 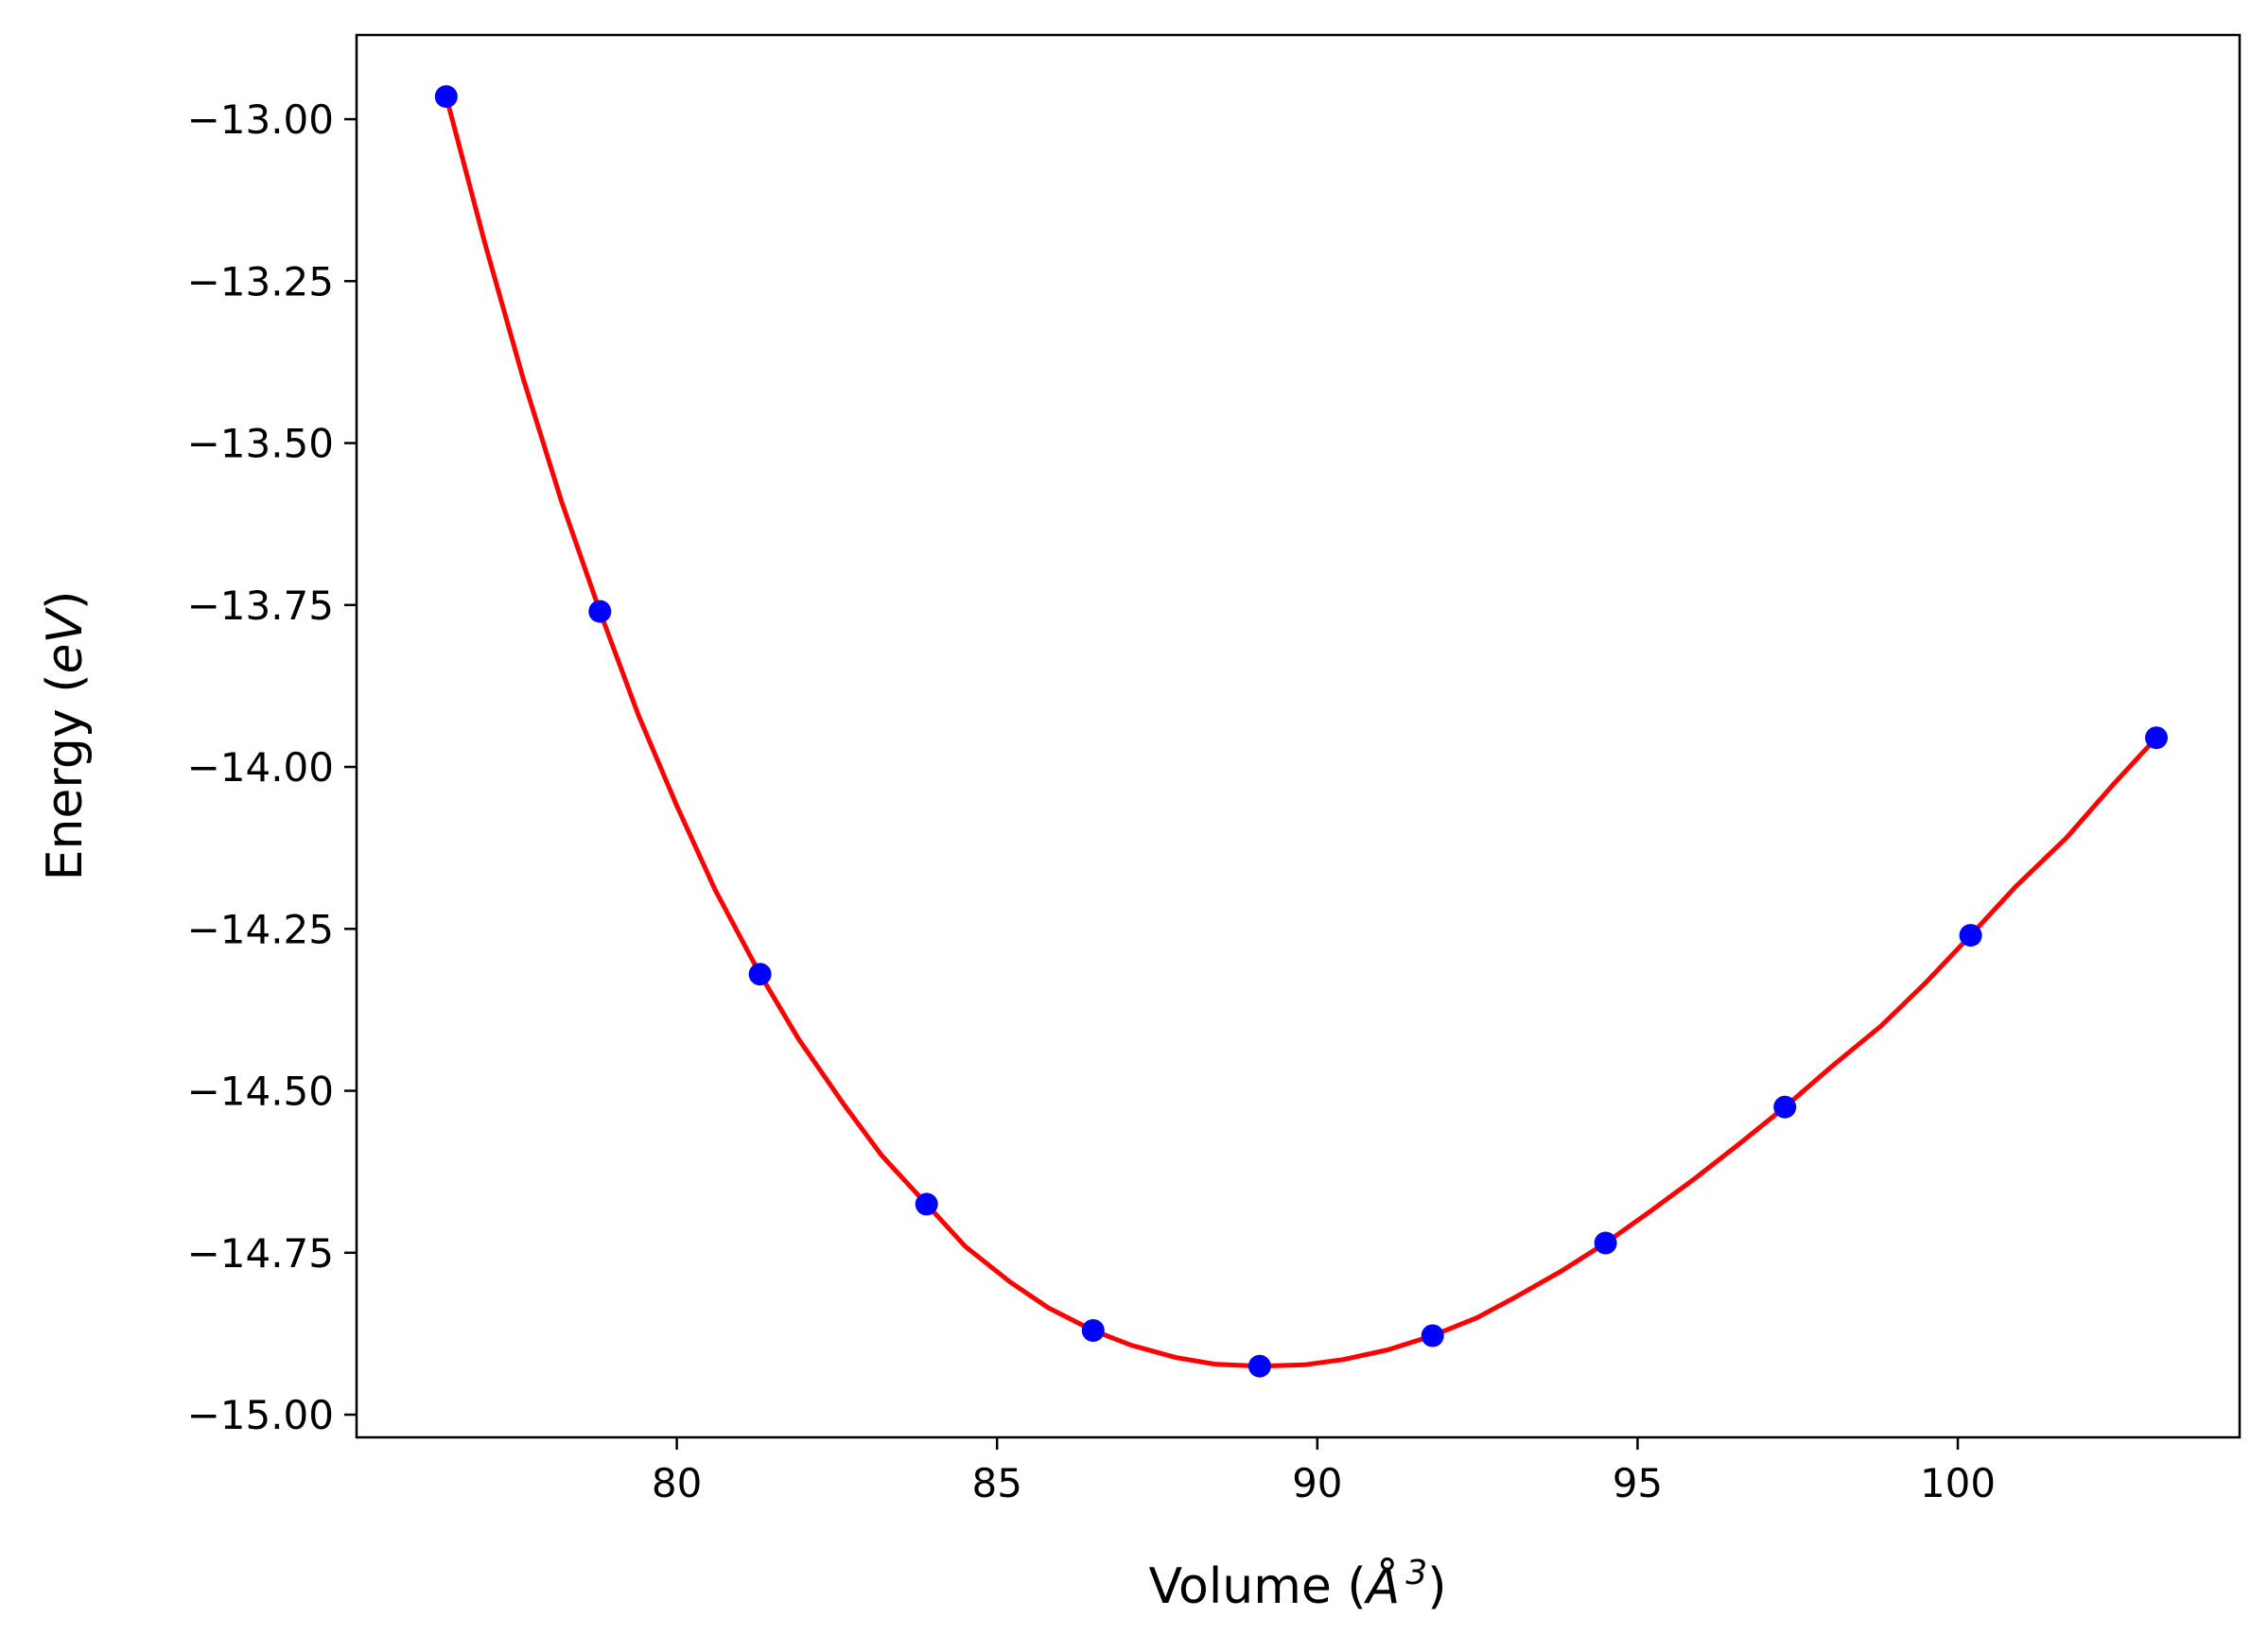 I want to click on x-axis-label: Volume (Å 3), so click(x=1298, y=1585).